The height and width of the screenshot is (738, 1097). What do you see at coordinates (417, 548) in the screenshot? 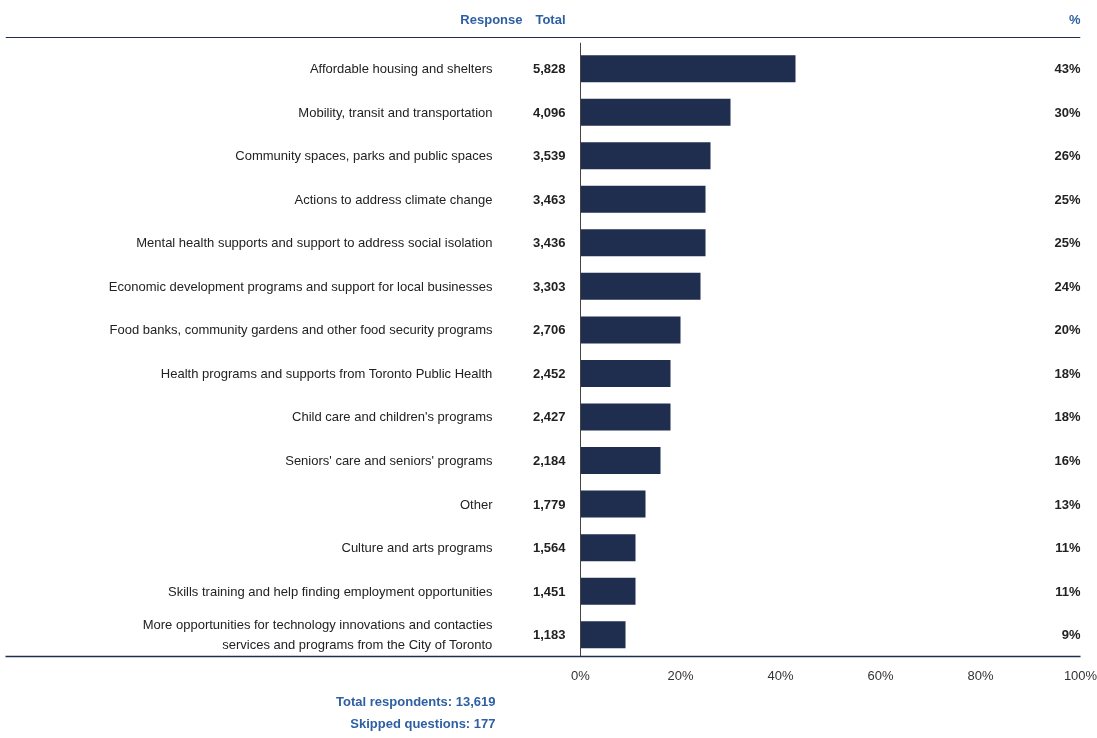
I see `y-tick-label: Culture and arts programs` at bounding box center [417, 548].